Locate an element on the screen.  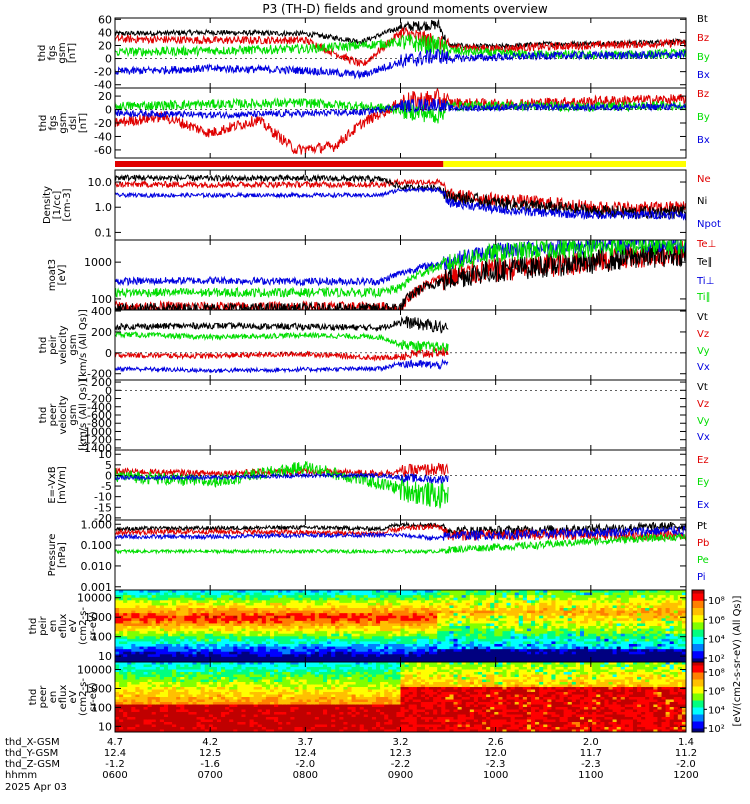
y-tick-label: 1.0 is located at coordinates (104, 207).